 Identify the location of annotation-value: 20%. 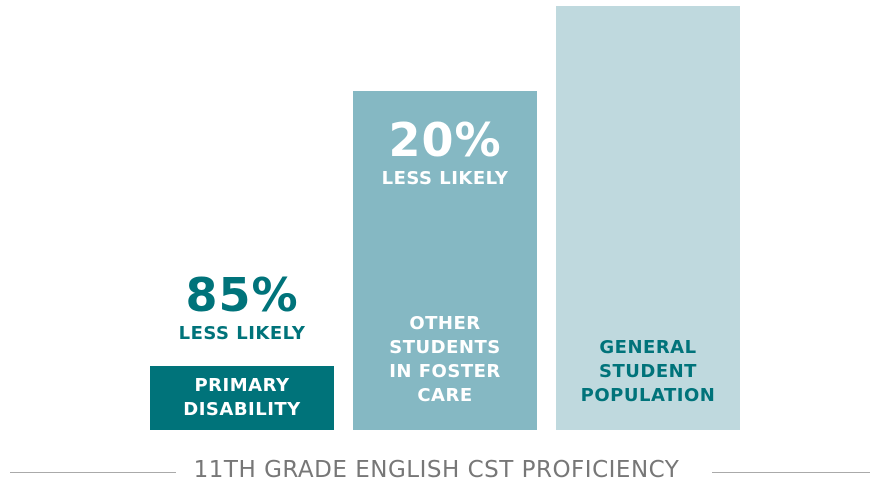
(445, 139).